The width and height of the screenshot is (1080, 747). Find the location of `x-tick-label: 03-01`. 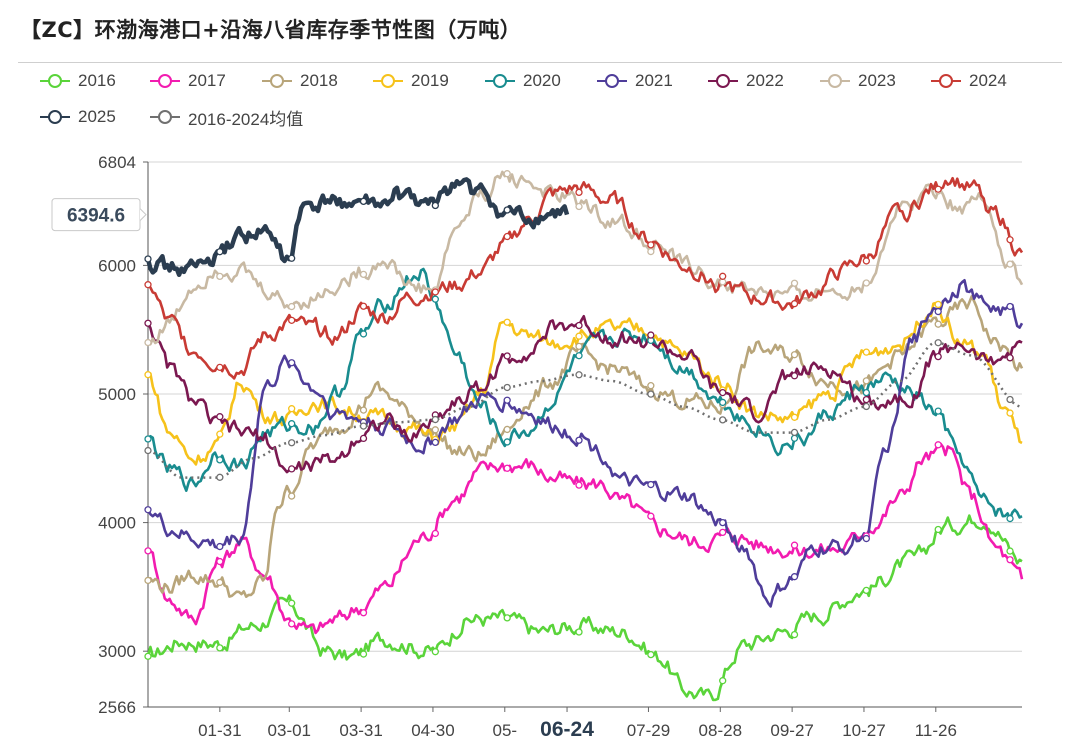

x-tick-label: 03-01 is located at coordinates (289, 730).